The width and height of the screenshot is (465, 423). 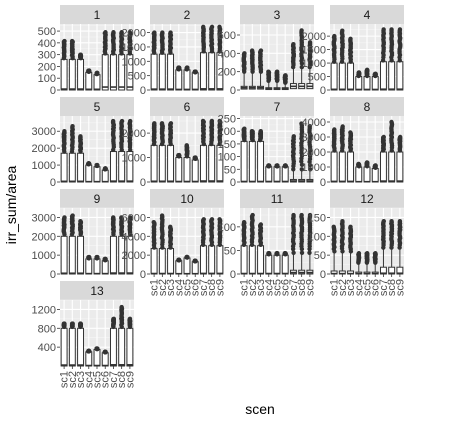 What do you see at coordinates (400, 287) in the screenshot?
I see `x-tick-label: sc9` at bounding box center [400, 287].